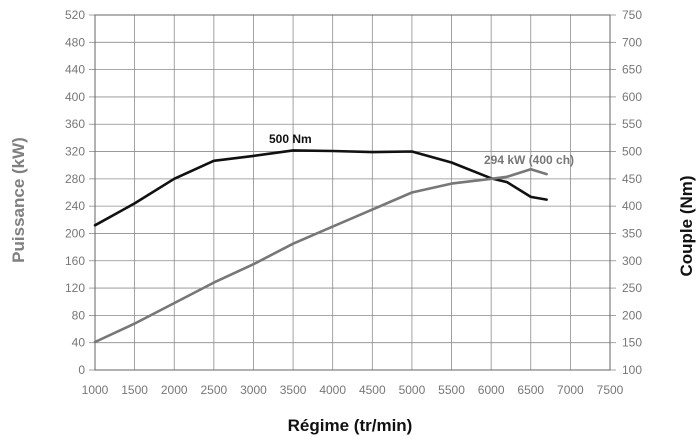  What do you see at coordinates (632, 124) in the screenshot?
I see `y-right-tick-label: 550` at bounding box center [632, 124].